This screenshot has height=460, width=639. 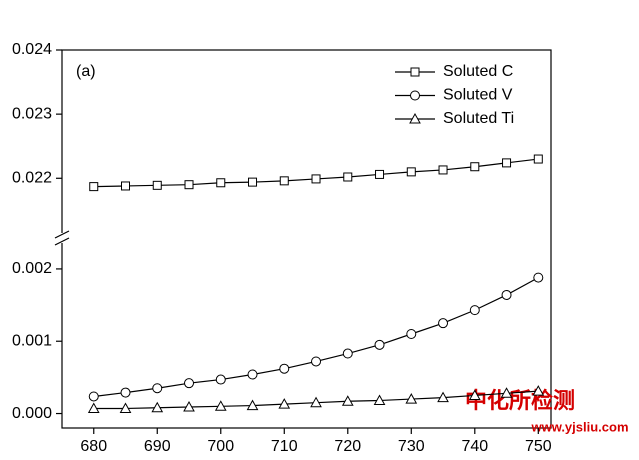 What do you see at coordinates (579, 426) in the screenshot?
I see `watermark-url: www.yjsliu.com` at bounding box center [579, 426].